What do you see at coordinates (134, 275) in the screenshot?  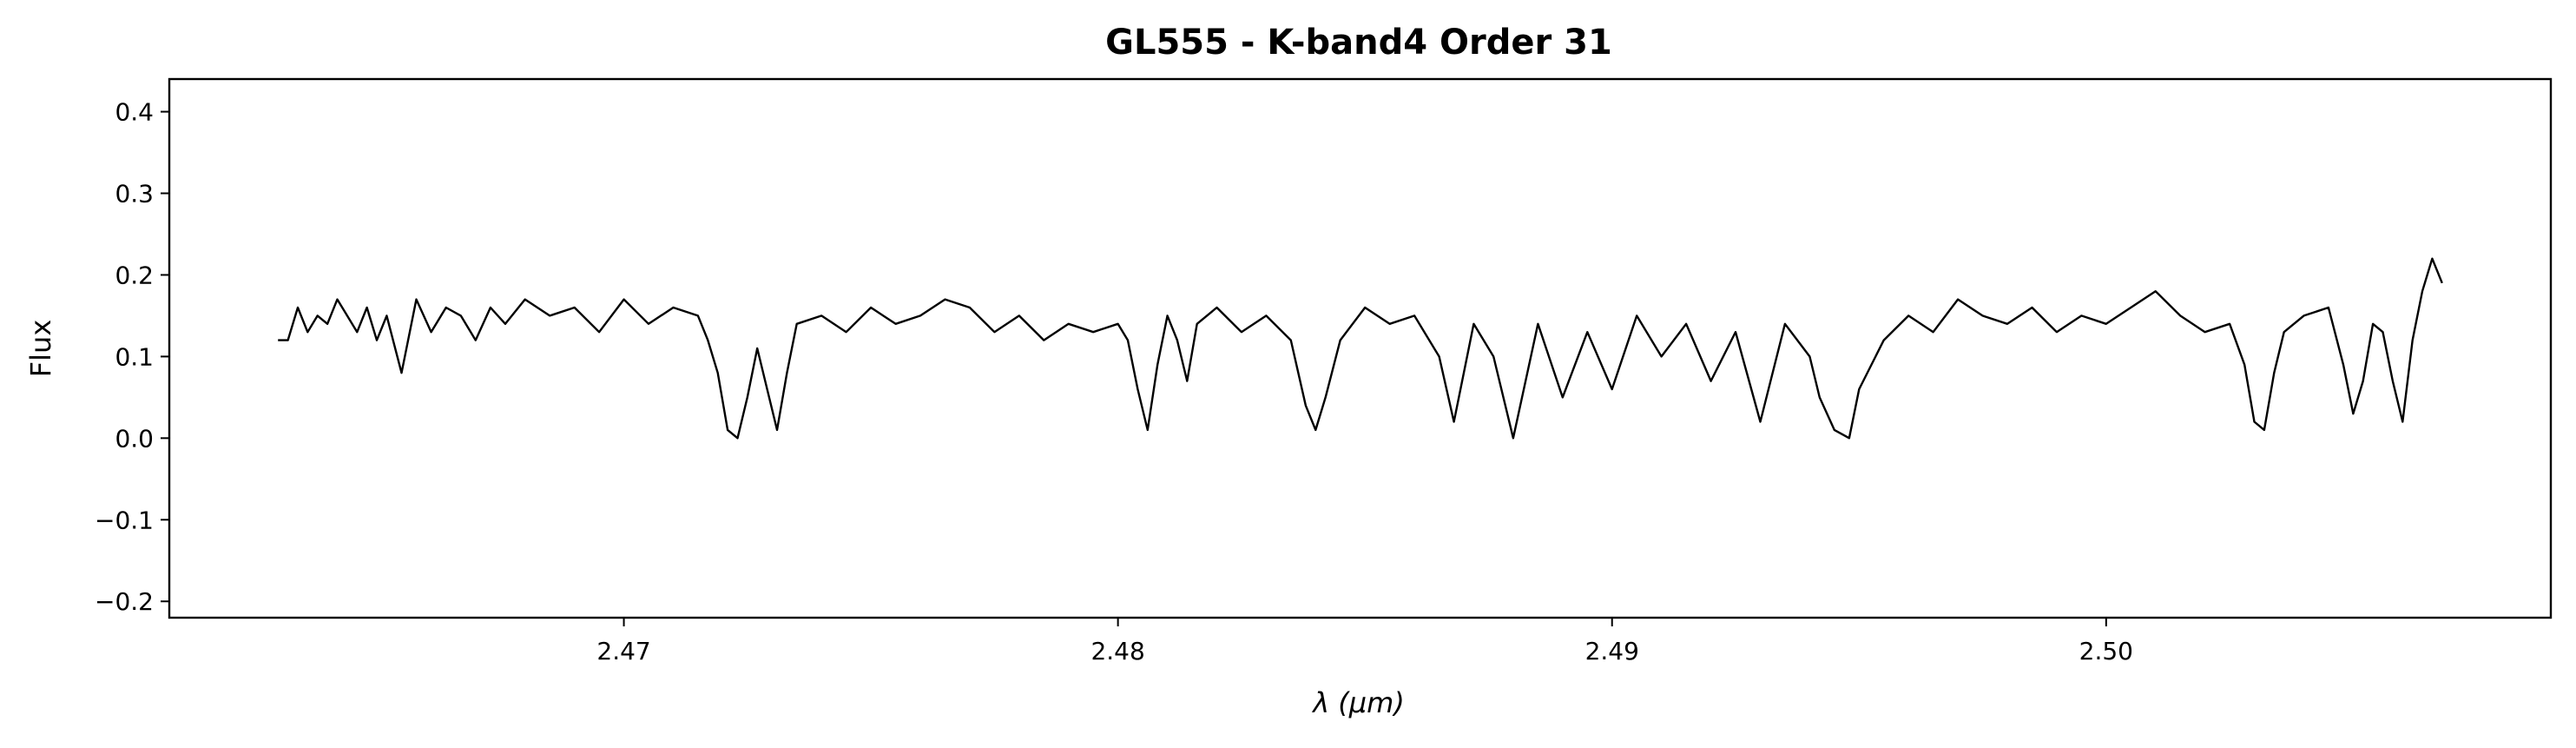 I see `y-tick-label: 0.2` at bounding box center [134, 275].